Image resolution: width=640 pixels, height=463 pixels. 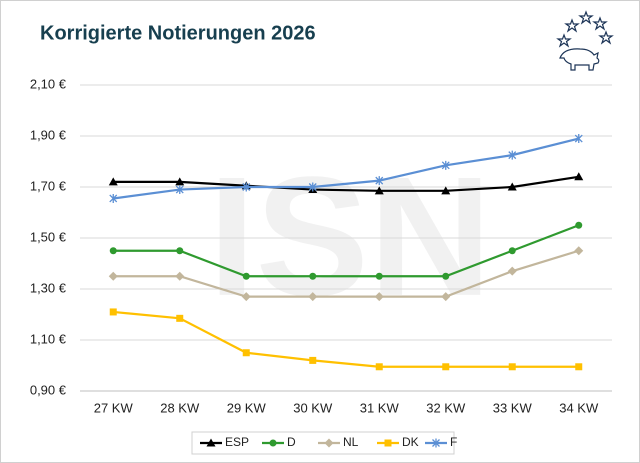 I want to click on y-tick-label: 1,50 €, so click(x=48, y=236).